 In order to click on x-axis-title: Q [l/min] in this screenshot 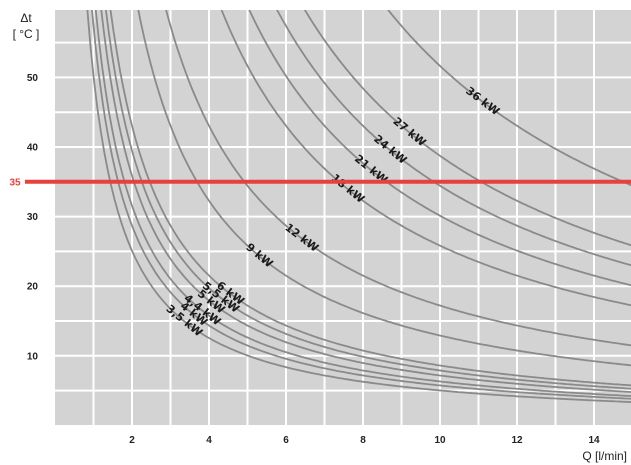, I will do `click(604, 456)`.